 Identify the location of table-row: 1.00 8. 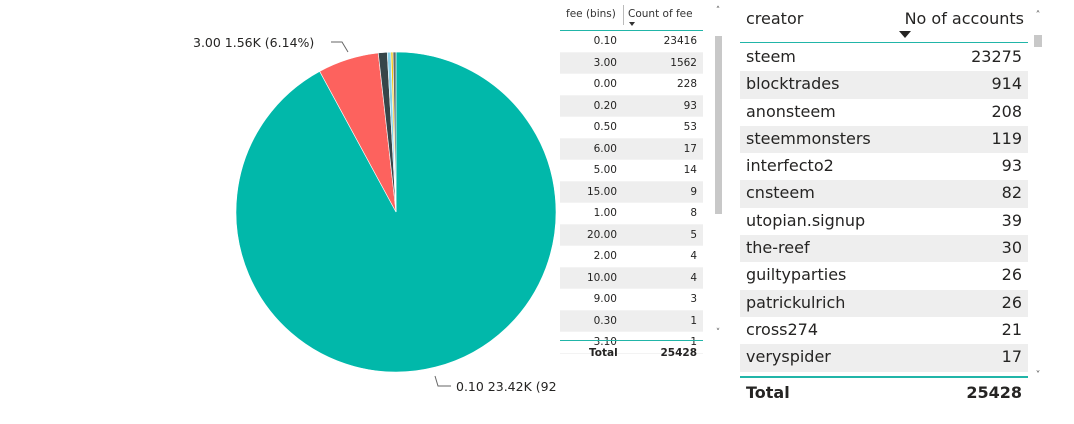
(631, 214).